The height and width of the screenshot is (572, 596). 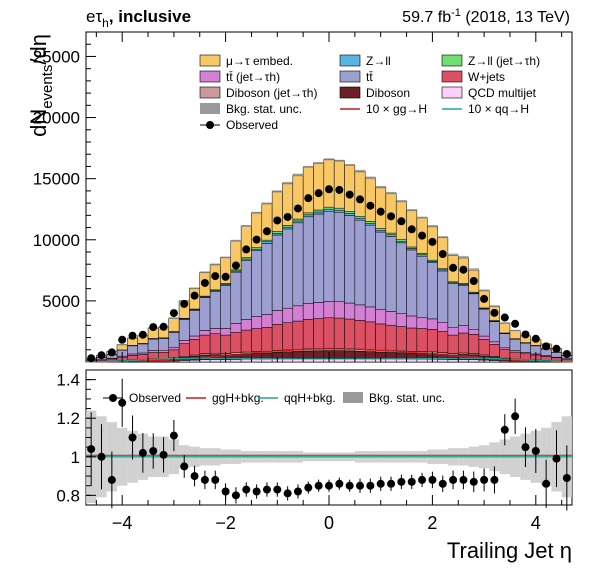 I want to click on x-axis-title: Trailing Jet η, so click(x=509, y=550).